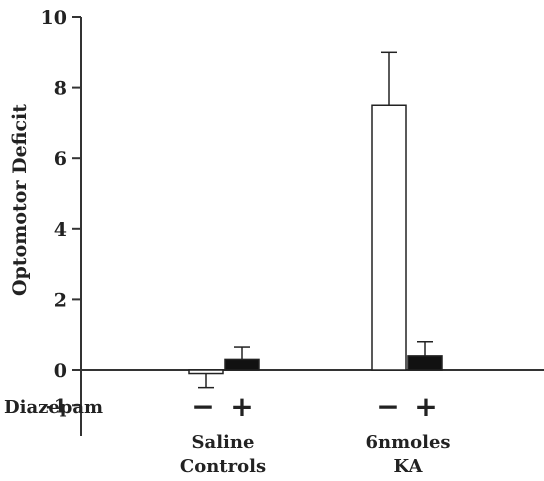 The height and width of the screenshot is (481, 544). Describe the element at coordinates (60, 371) in the screenshot. I see `y-tick-label-5: 0` at that location.